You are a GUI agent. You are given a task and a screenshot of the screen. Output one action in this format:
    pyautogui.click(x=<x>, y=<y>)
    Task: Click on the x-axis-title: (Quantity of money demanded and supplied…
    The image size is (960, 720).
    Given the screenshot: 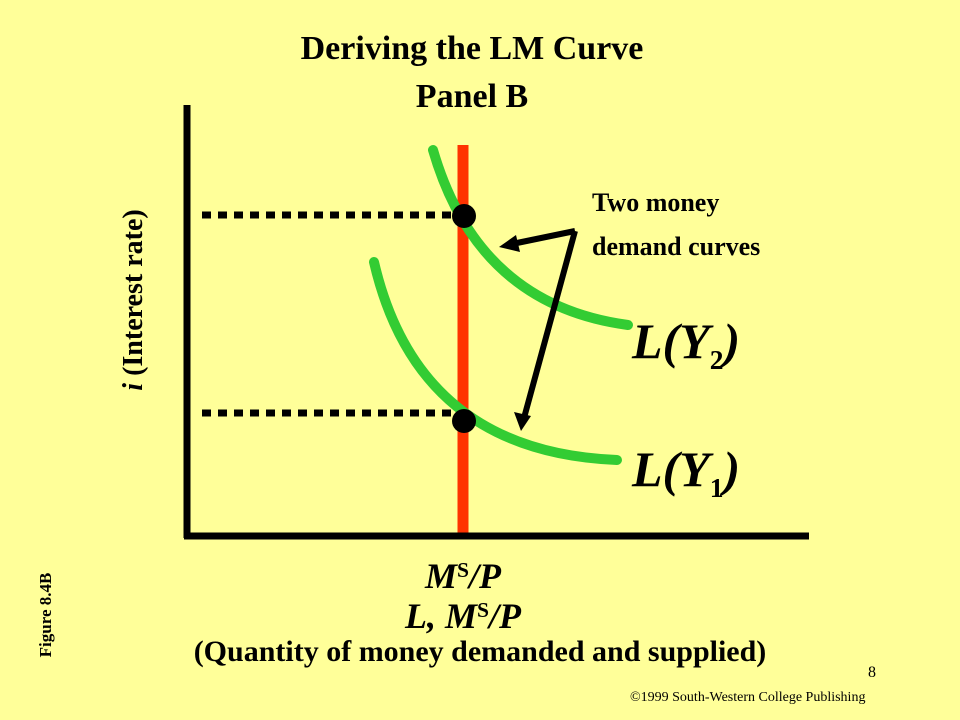 What is the action you would take?
    pyautogui.click(x=480, y=651)
    